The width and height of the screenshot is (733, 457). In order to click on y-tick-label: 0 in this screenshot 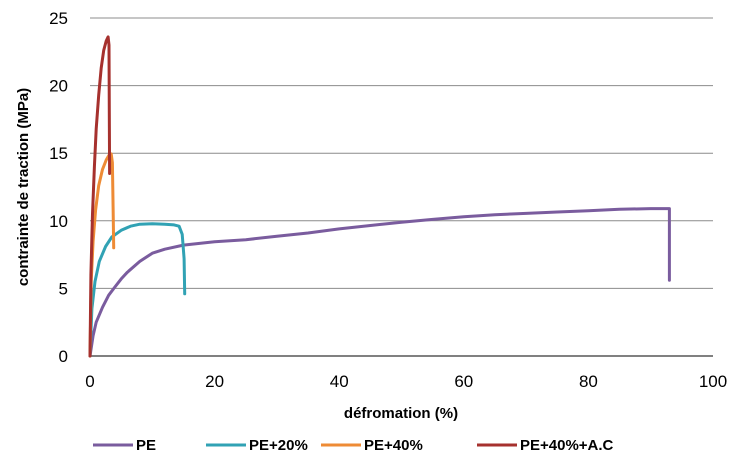, I will do `click(63, 356)`.